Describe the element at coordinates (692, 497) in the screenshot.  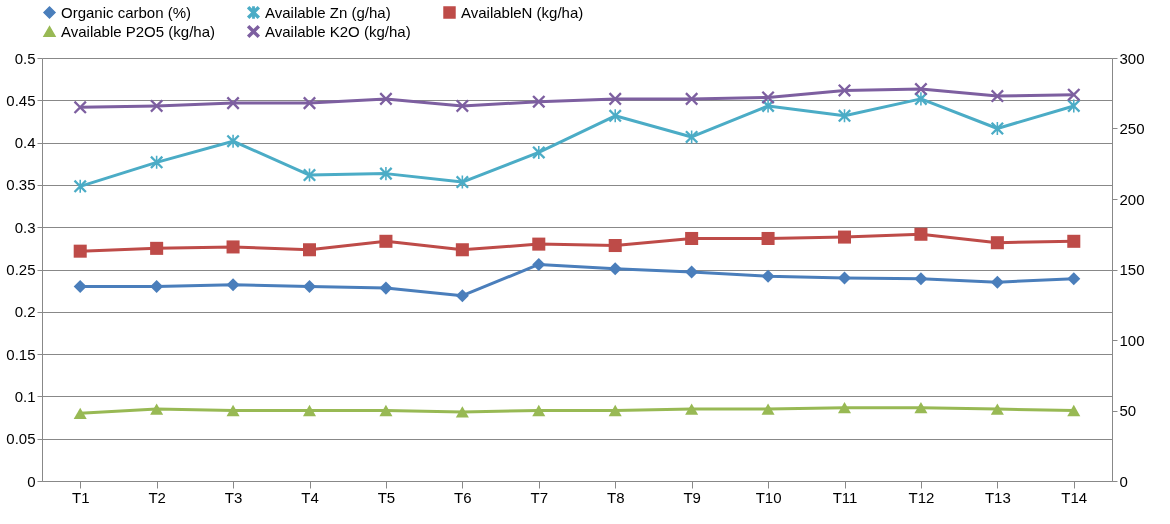
I see `x-tick-label: T9` at that location.